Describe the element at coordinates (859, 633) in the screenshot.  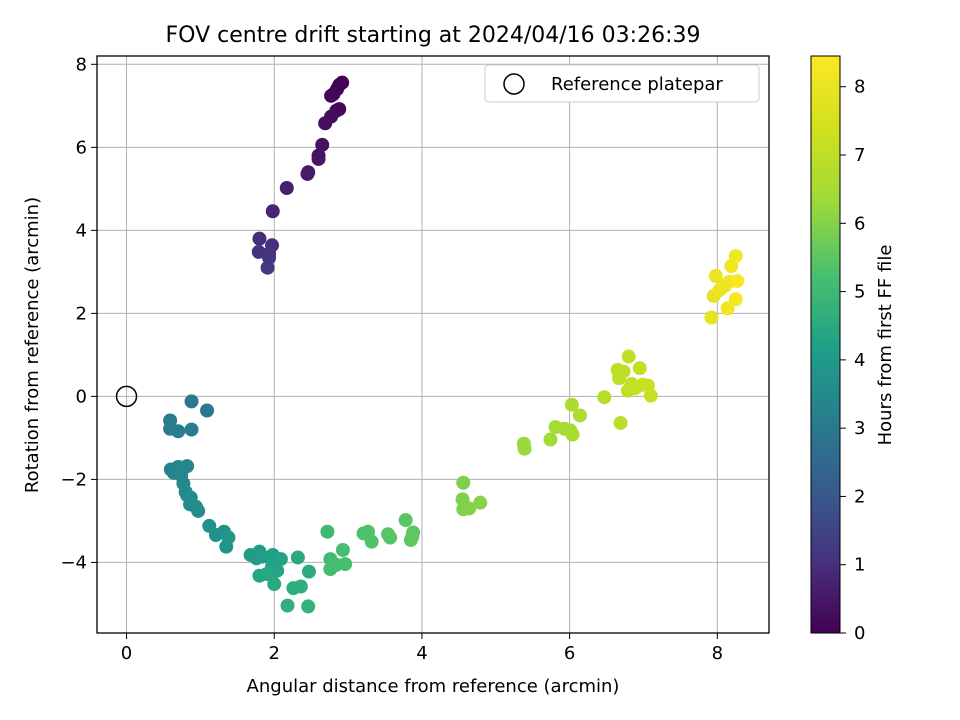
I see `colorbar-tick-label: 0` at that location.